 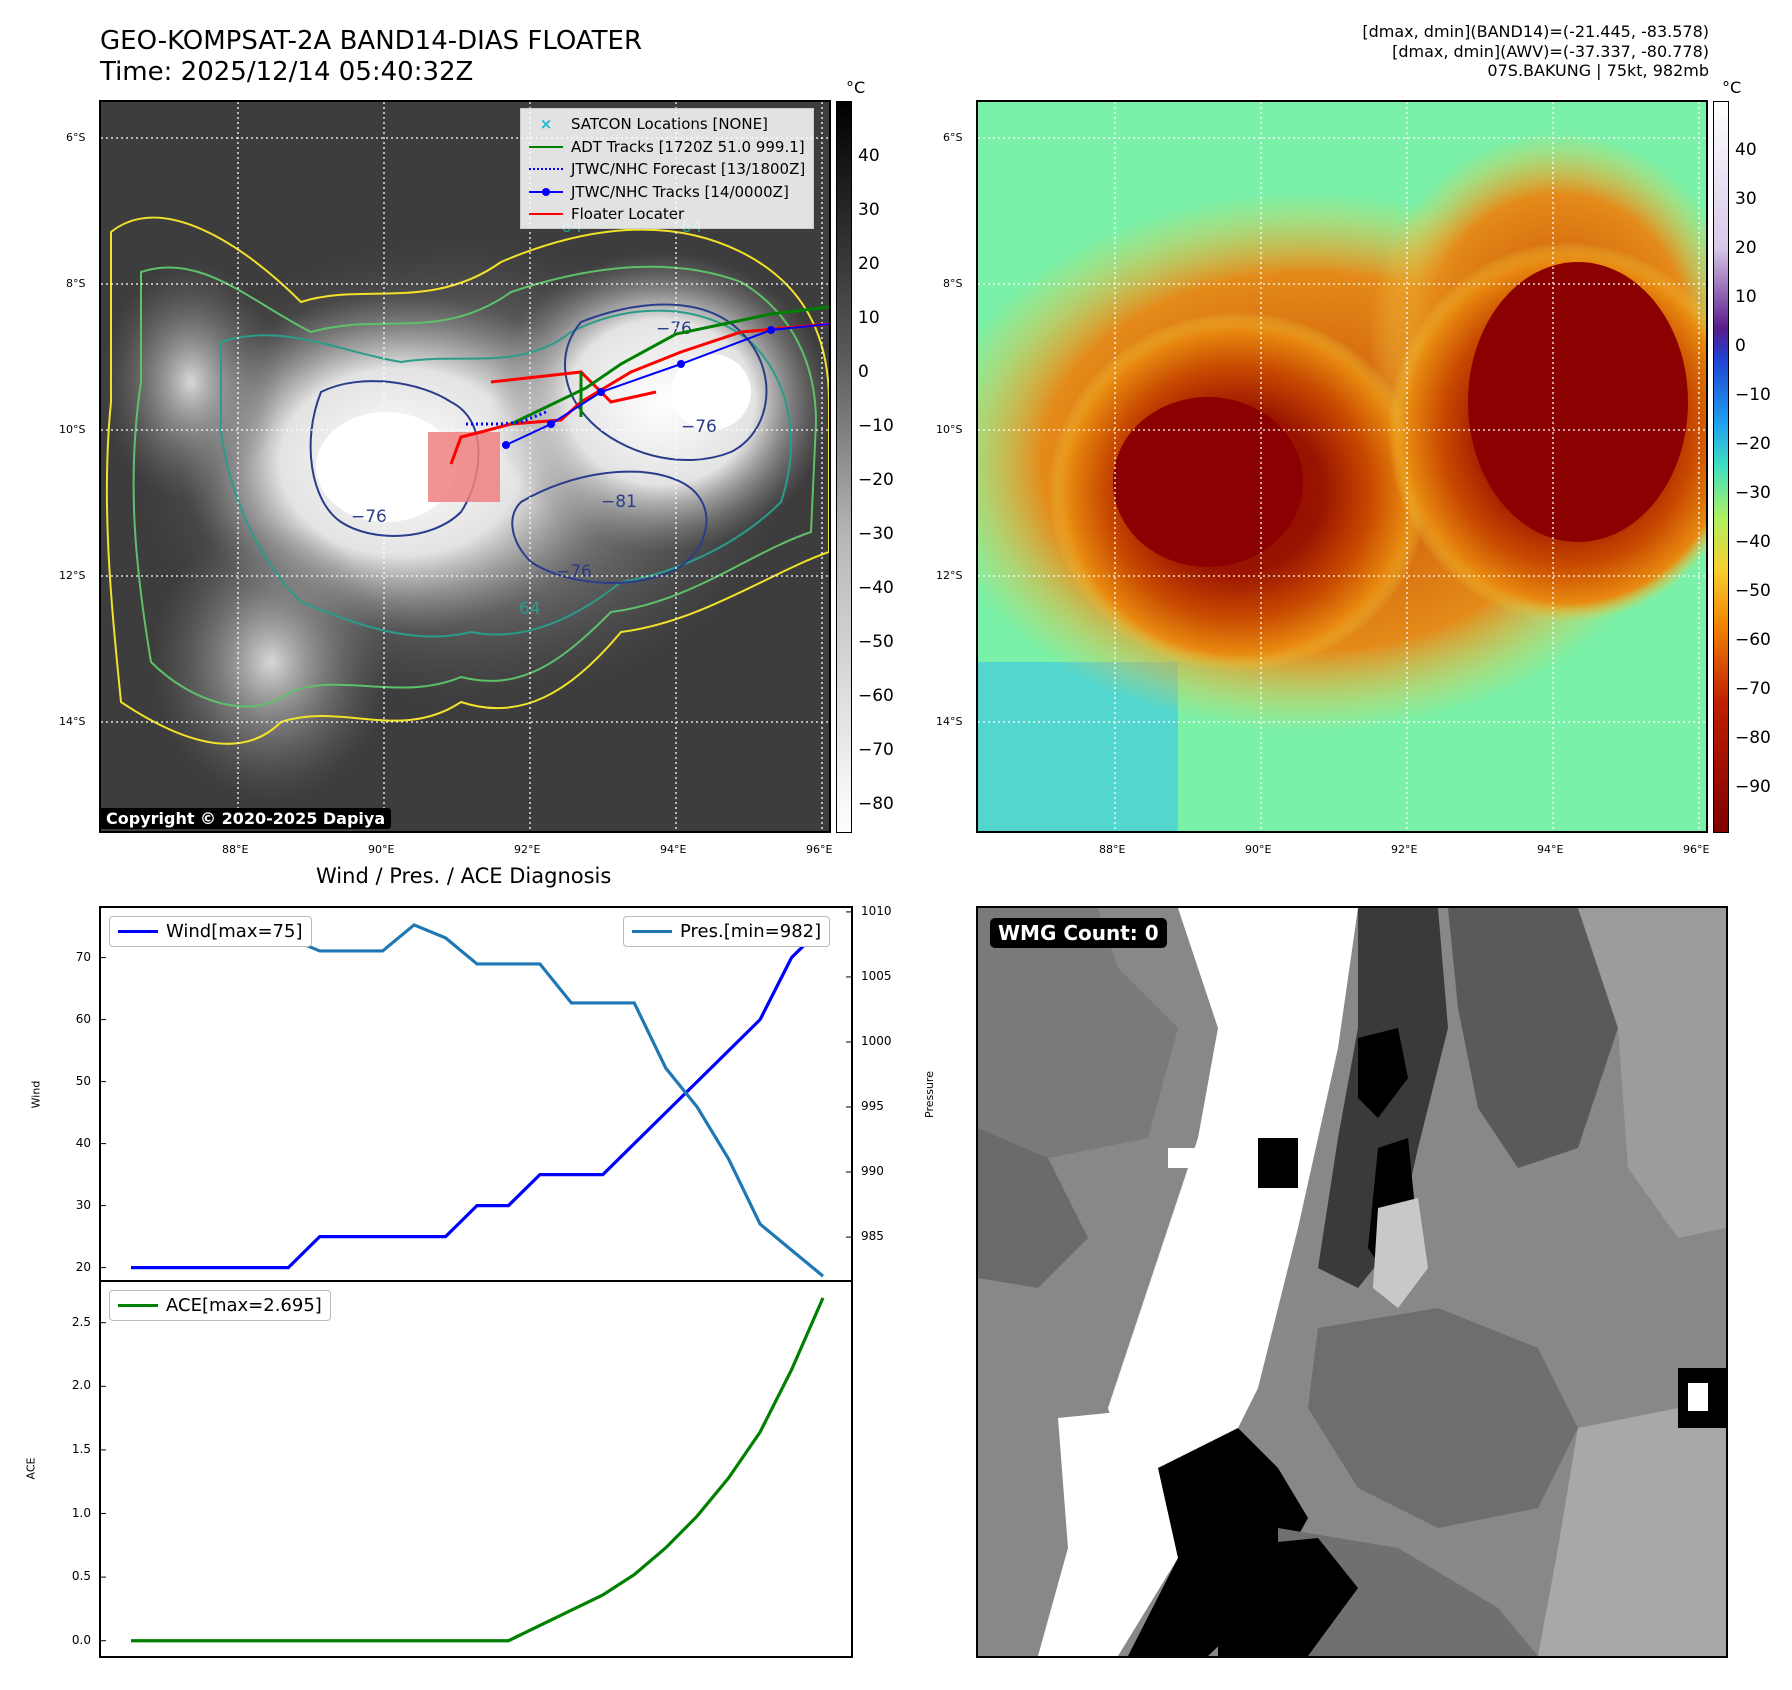 What do you see at coordinates (667, 192) in the screenshot?
I see `legend-tracks: JTWC/NHC Tracks [14/0000Z]` at bounding box center [667, 192].